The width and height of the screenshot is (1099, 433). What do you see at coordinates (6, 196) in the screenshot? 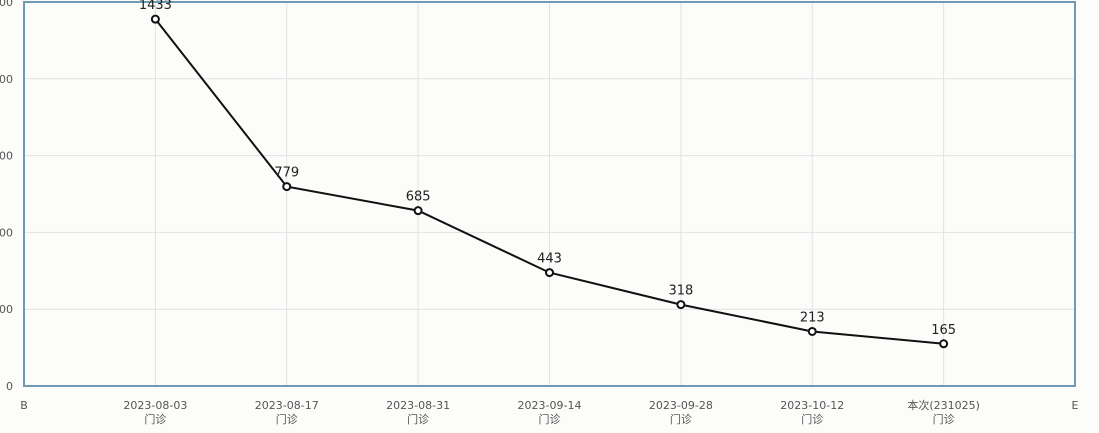
I see `y-axis-ticks: 0 300 600 900 1200 1500` at bounding box center [6, 196].